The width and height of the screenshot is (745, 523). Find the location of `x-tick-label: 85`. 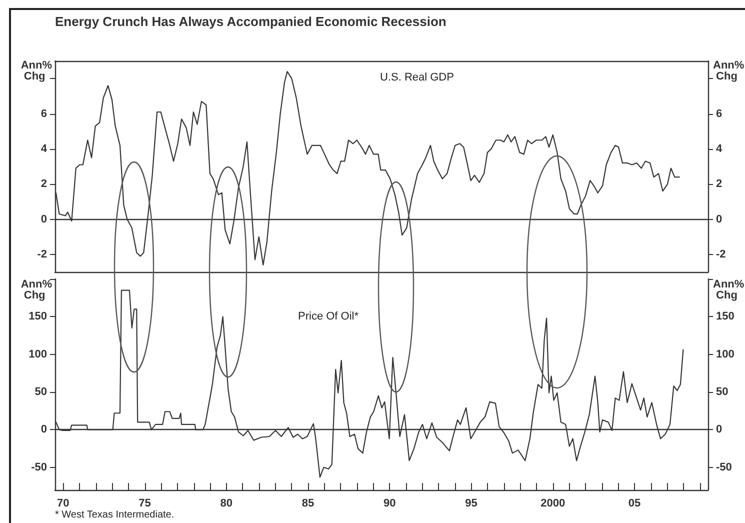

x-tick-label: 85 is located at coordinates (308, 504).